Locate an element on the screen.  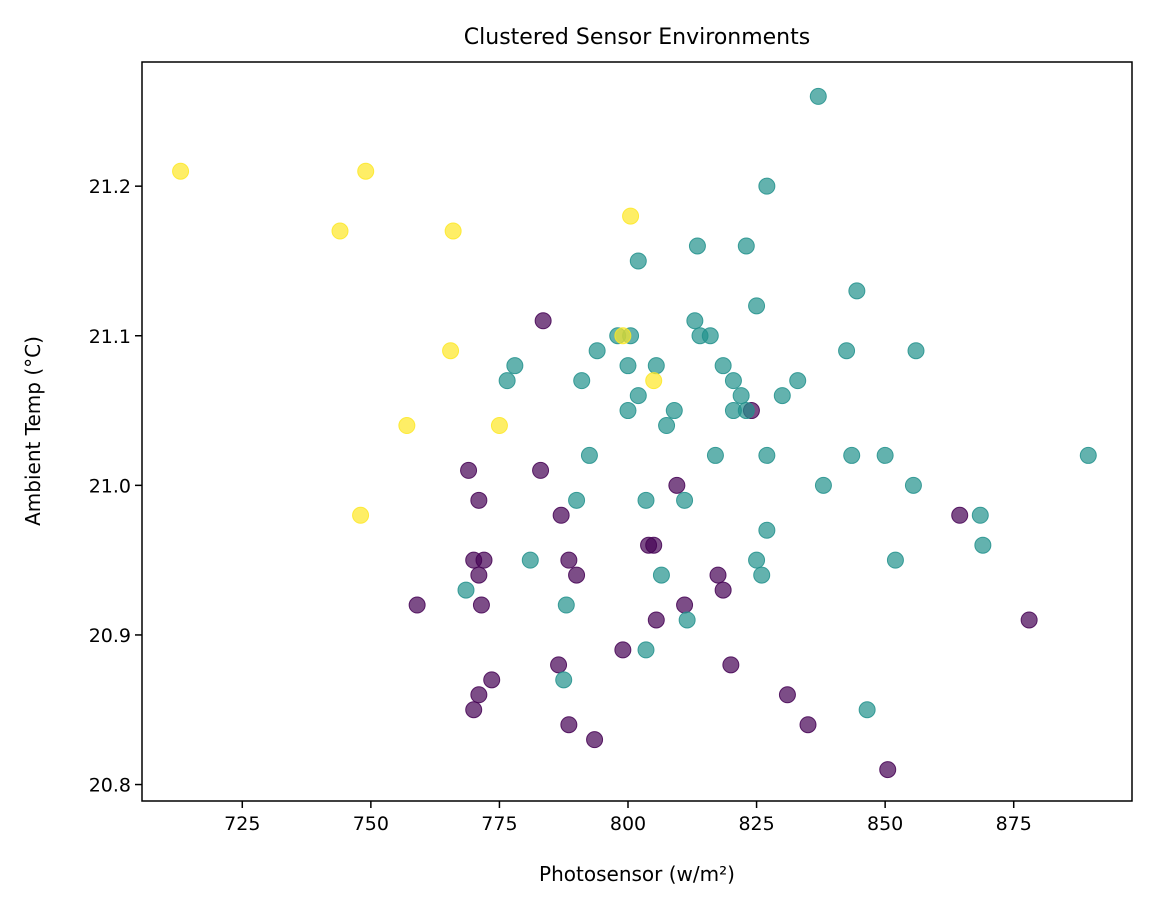
y-tick-label: 21.1 is located at coordinates (110, 337).